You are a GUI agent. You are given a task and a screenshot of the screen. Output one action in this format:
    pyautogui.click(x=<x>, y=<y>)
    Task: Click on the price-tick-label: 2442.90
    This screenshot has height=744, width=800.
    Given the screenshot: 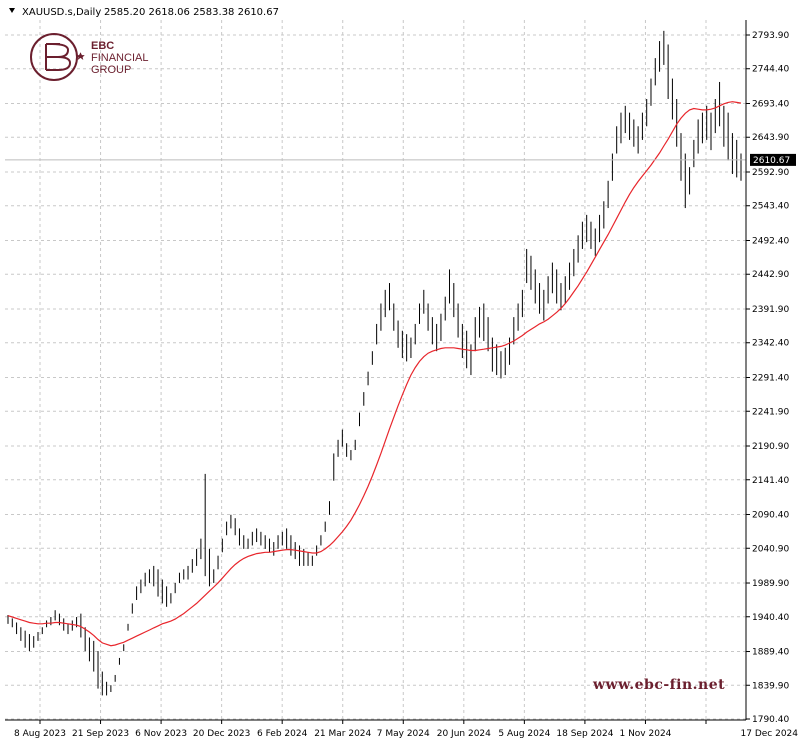 What is the action you would take?
    pyautogui.click(x=770, y=275)
    